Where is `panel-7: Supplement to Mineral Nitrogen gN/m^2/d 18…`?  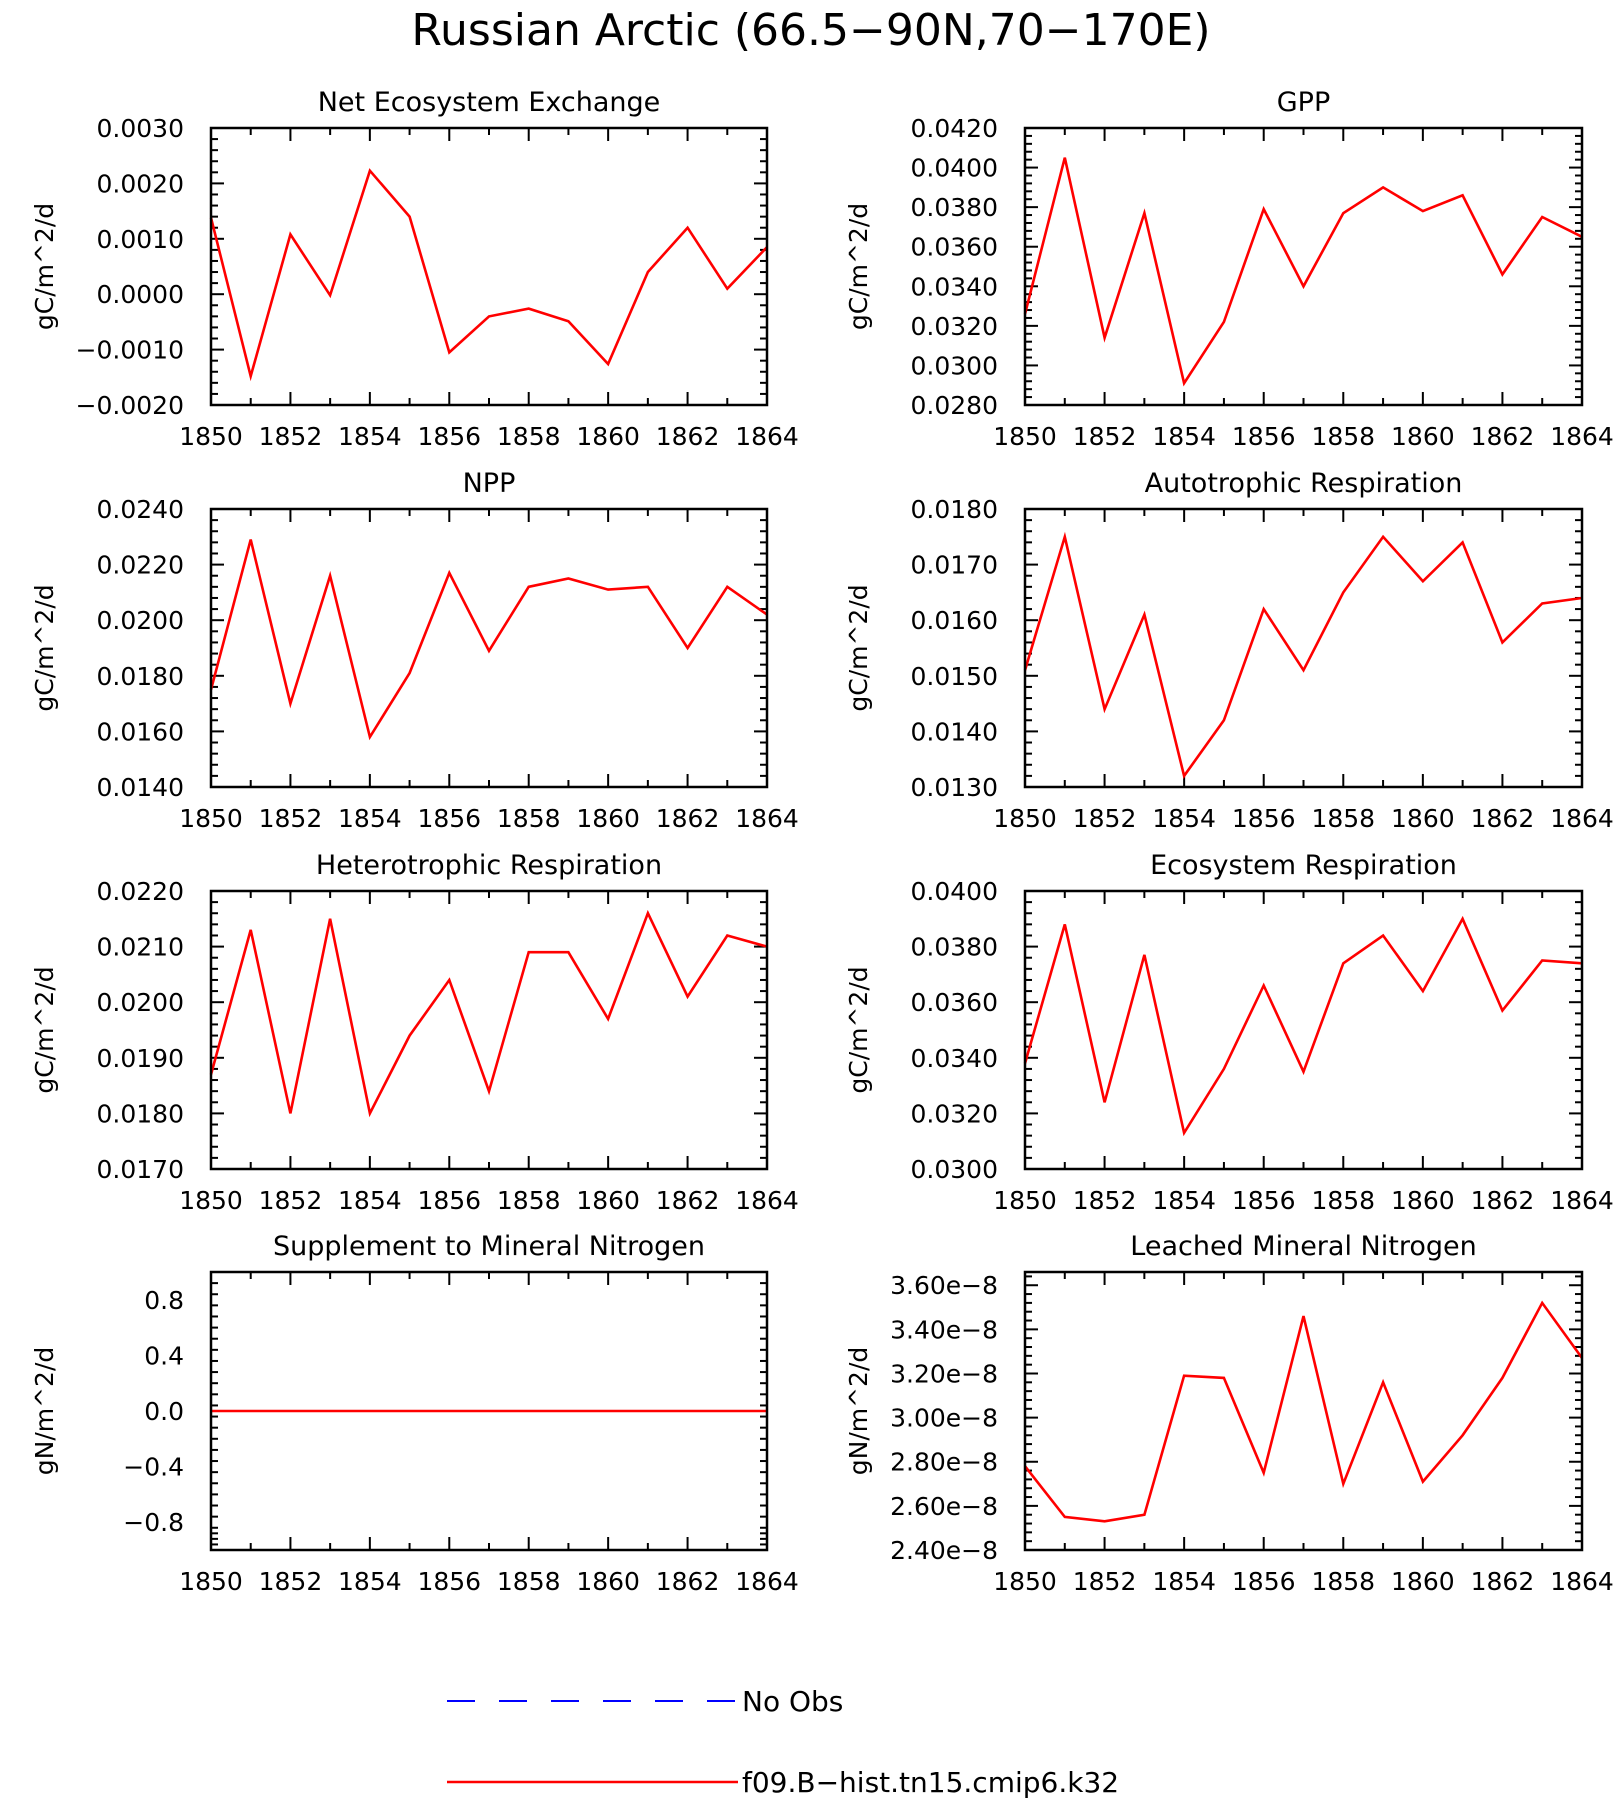
panel-7: Supplement to Mineral Nitrogen gN/m^2/d 18… is located at coordinates (414, 1413).